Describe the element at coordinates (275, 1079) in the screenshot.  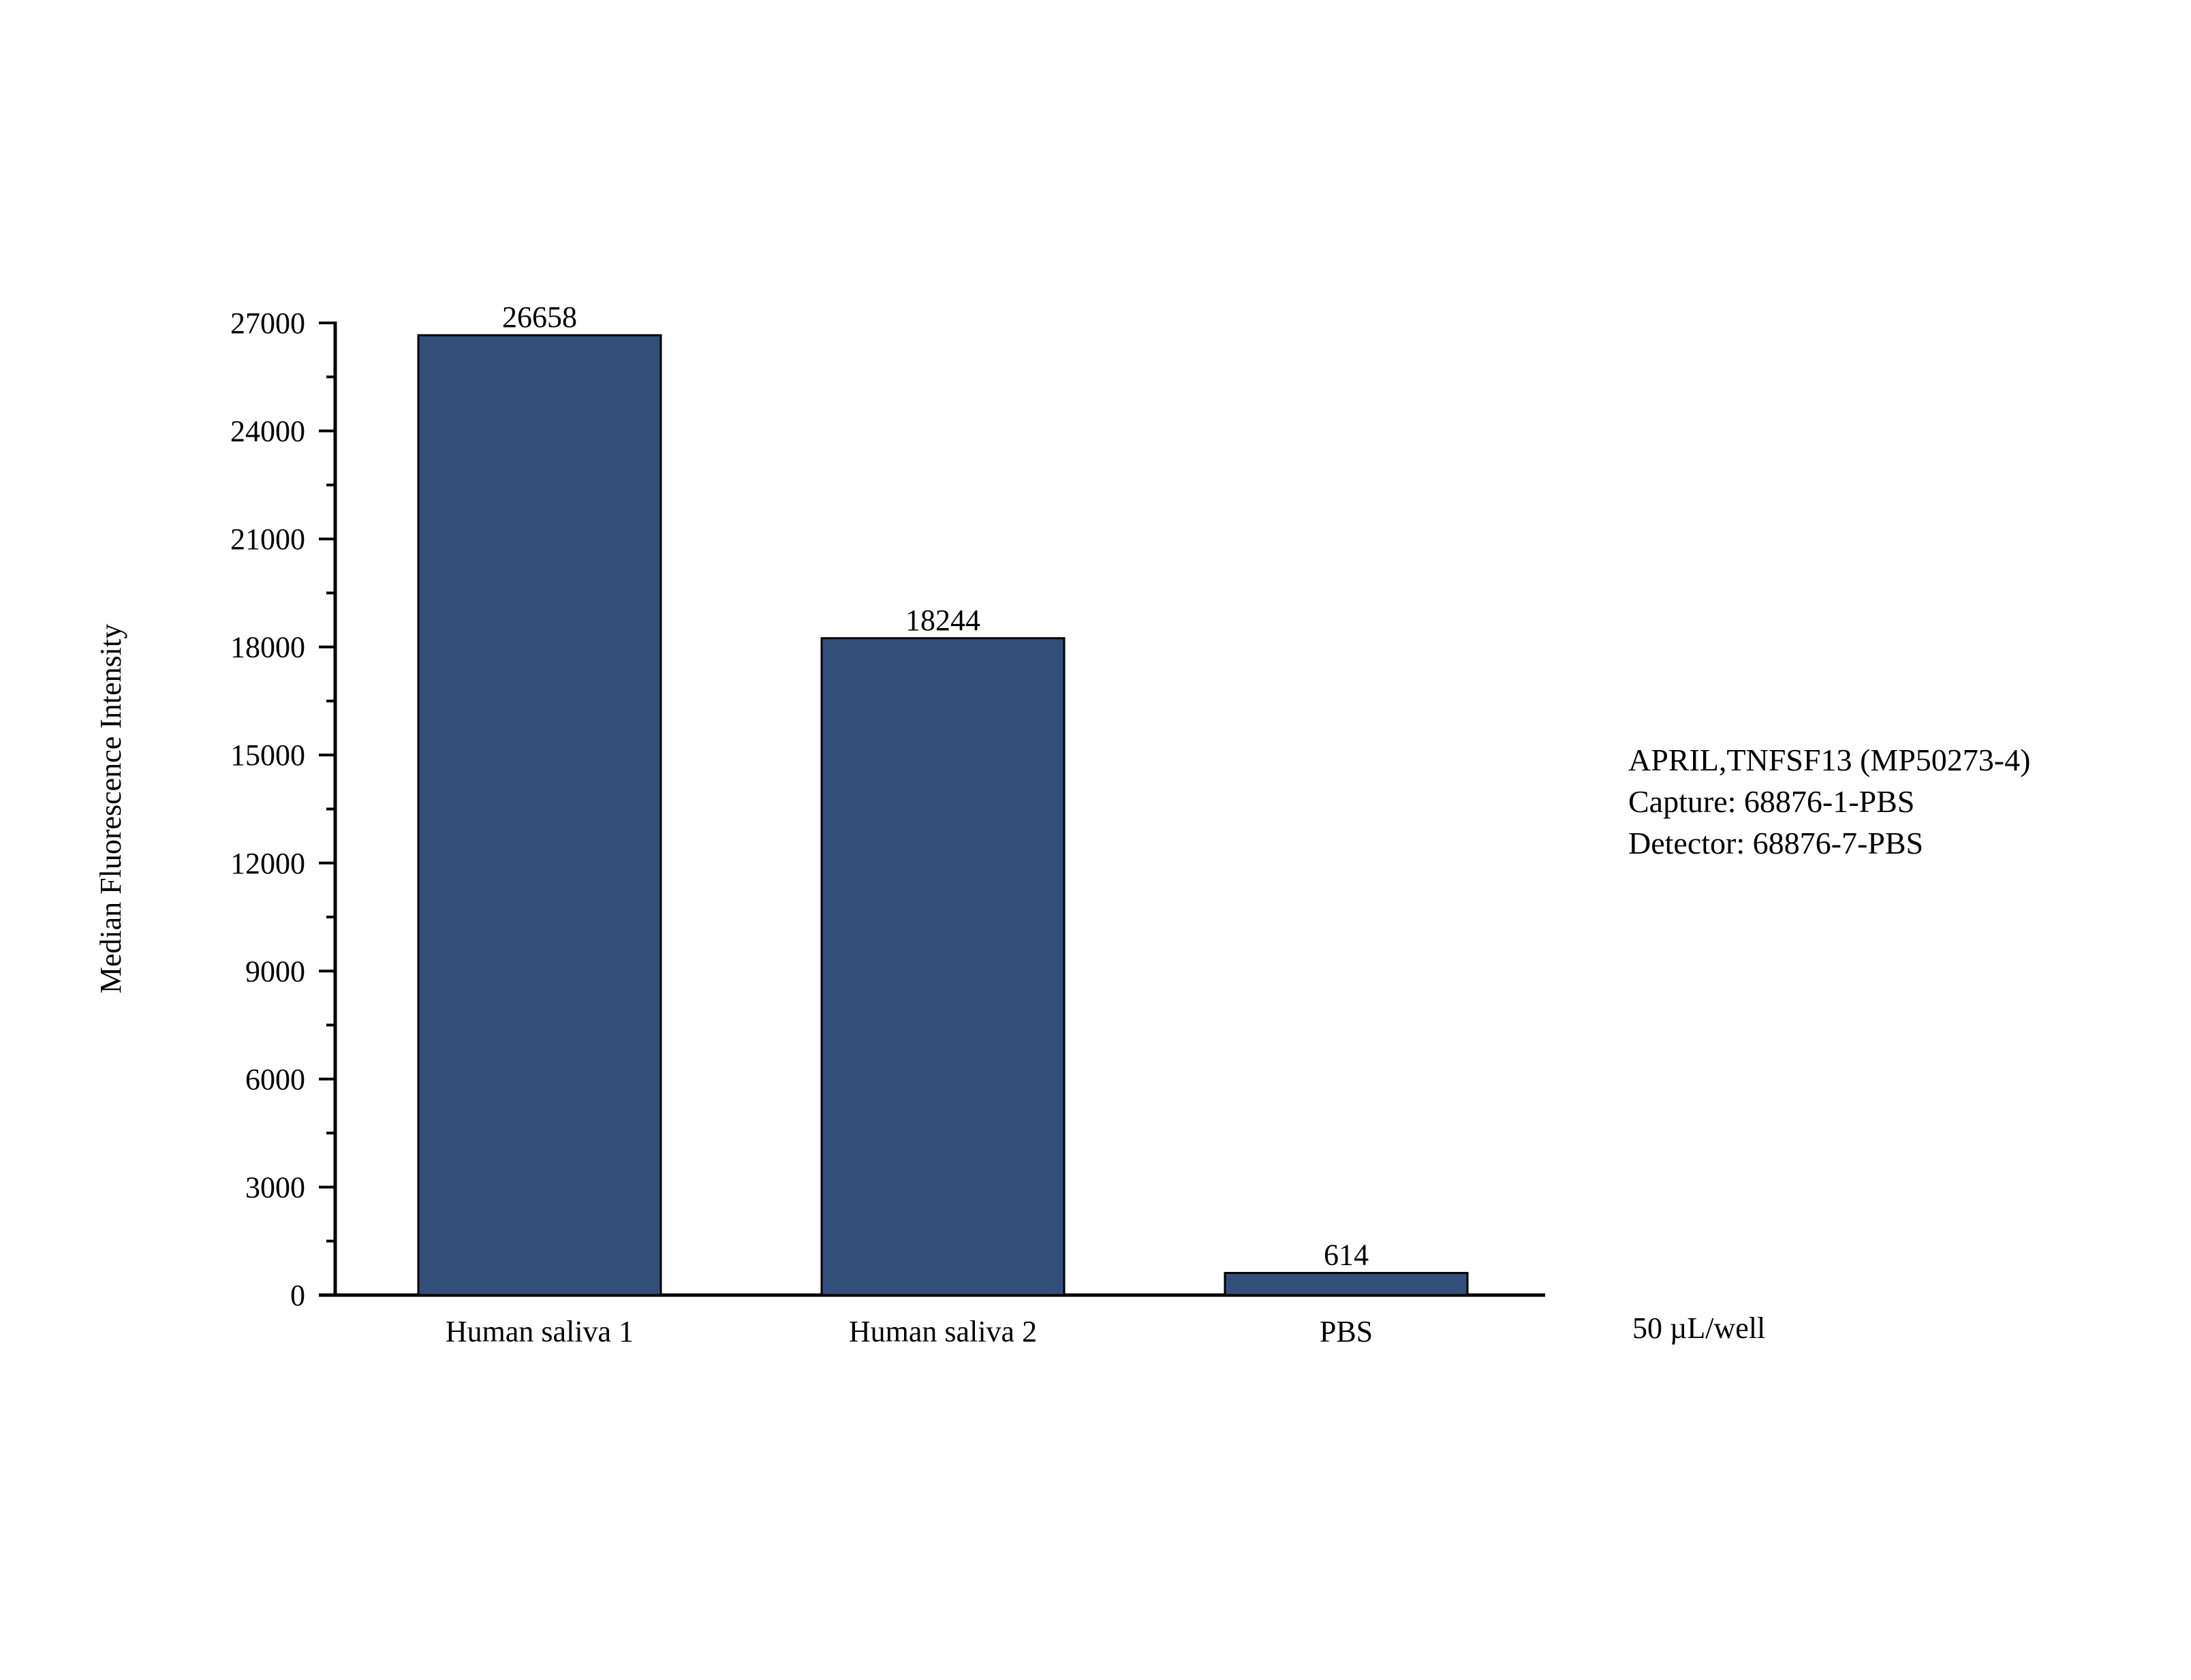
I see `y-tick-label: 6000` at that location.